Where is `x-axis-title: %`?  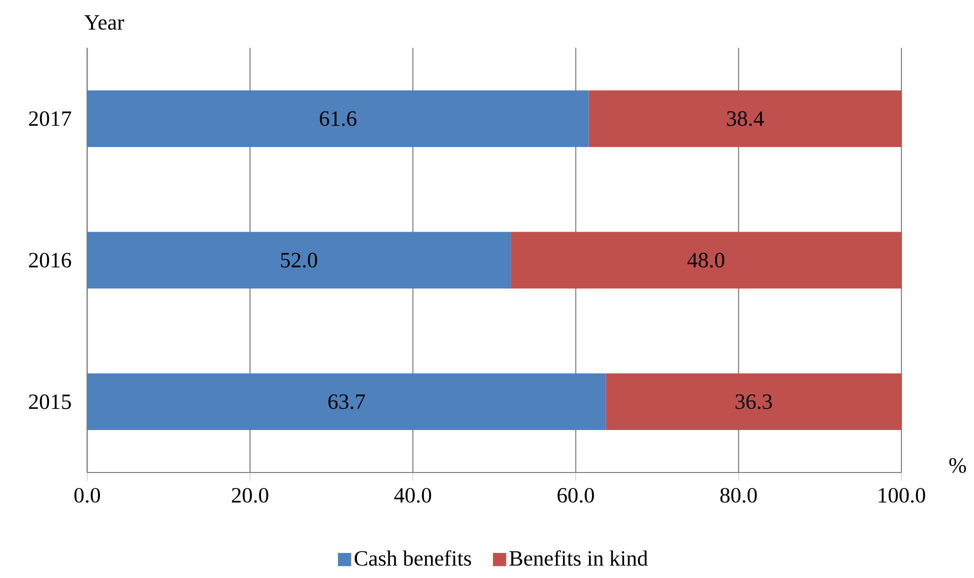
x-axis-title: % is located at coordinates (957, 466).